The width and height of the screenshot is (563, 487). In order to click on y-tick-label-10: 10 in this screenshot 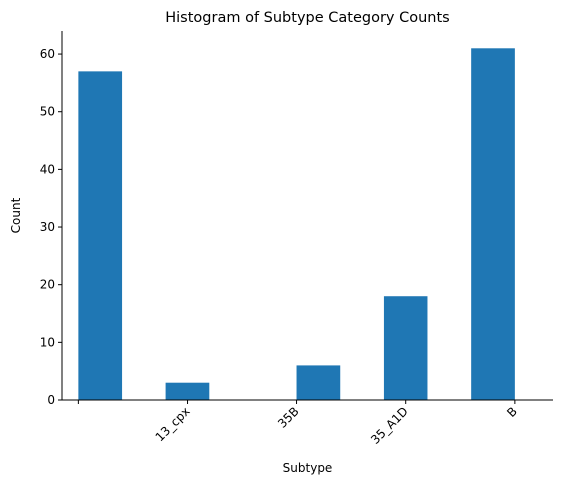, I will do `click(47, 342)`.